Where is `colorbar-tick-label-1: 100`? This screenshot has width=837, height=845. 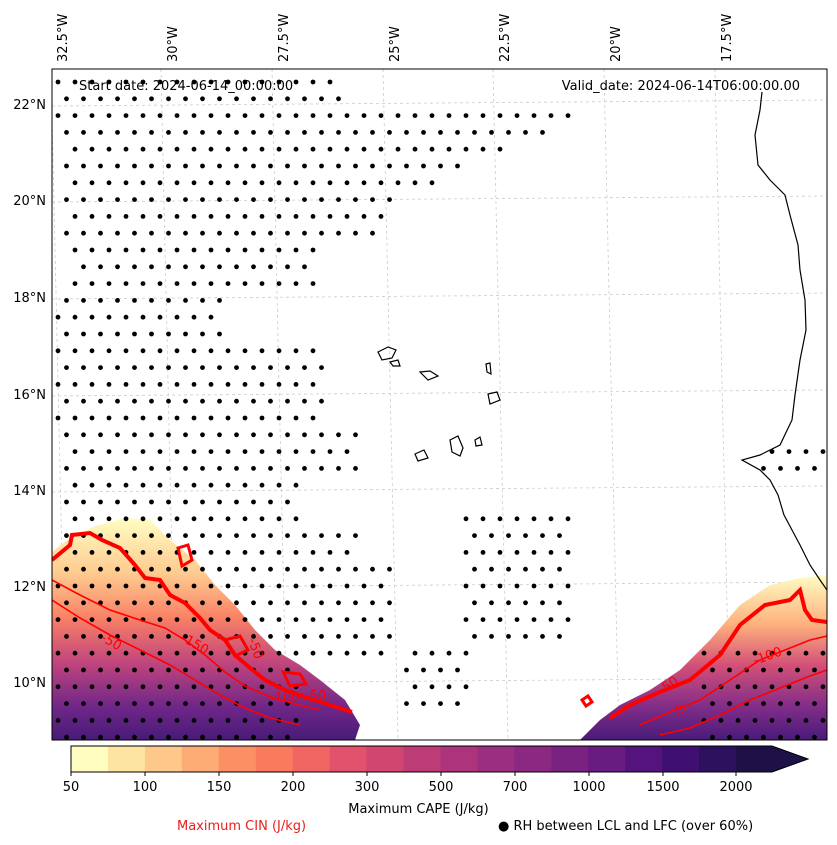 colorbar-tick-label-1: 100 is located at coordinates (145, 787).